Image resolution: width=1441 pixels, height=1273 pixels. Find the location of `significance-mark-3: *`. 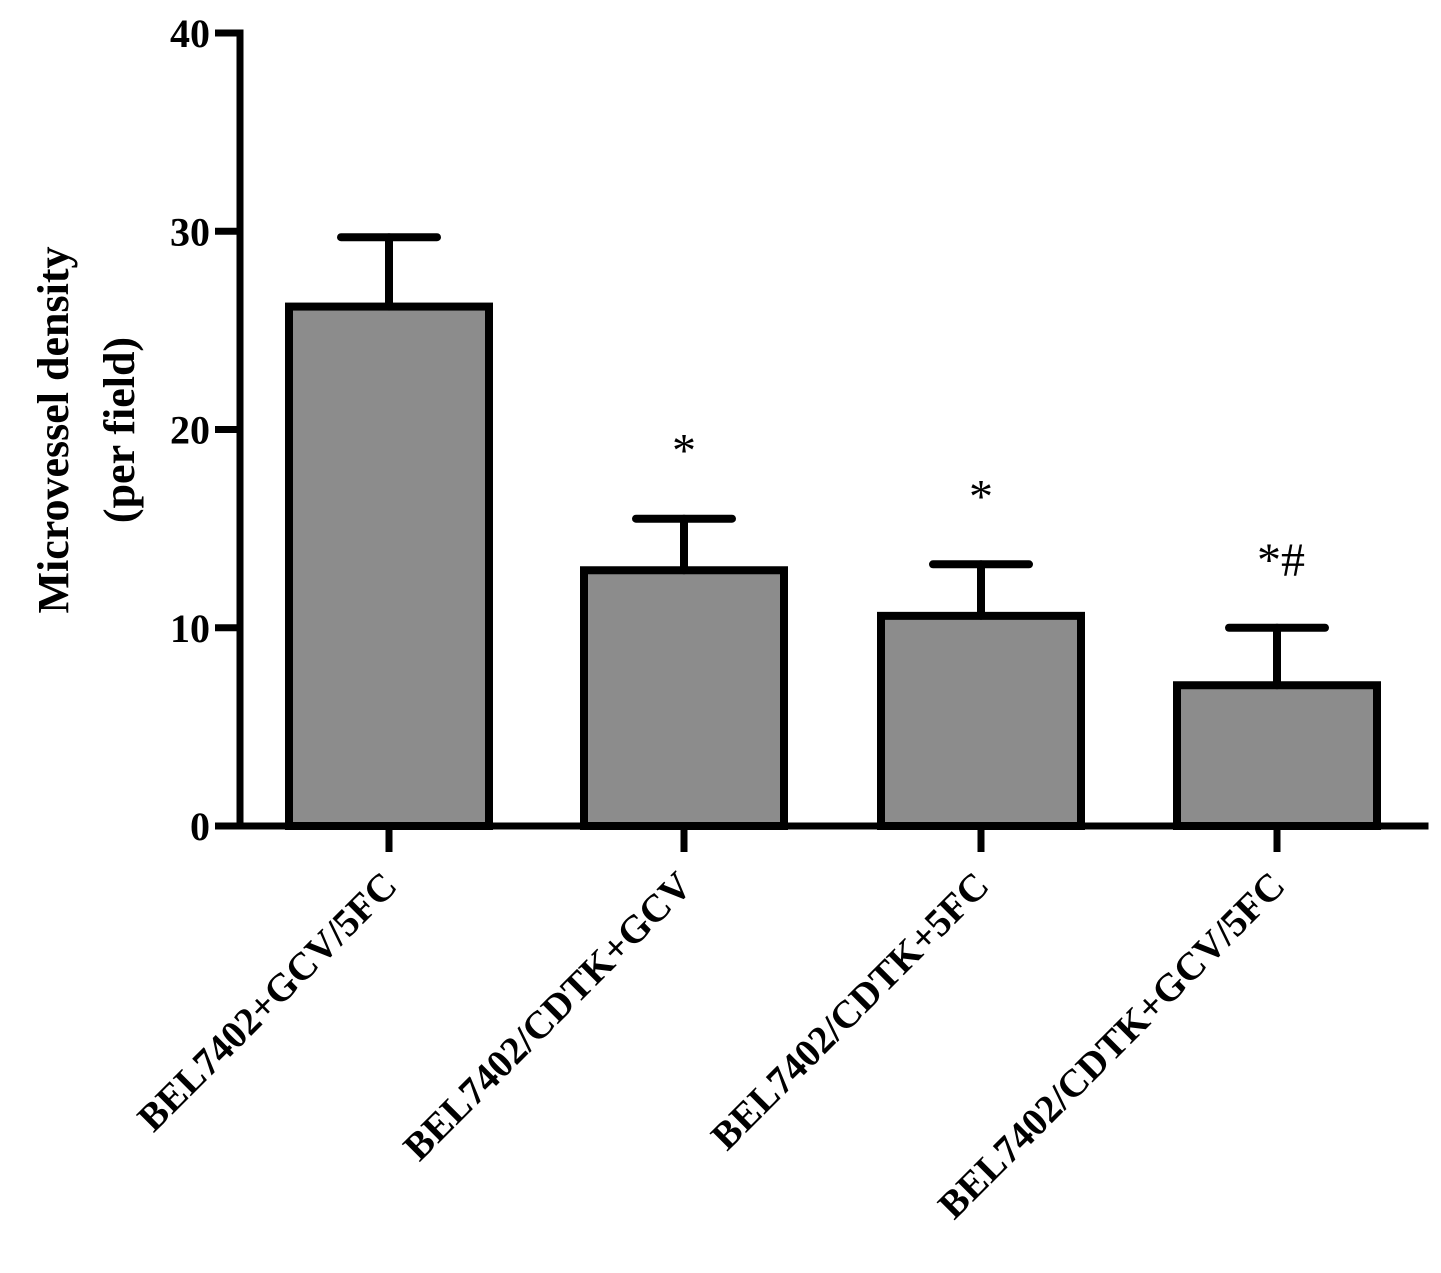

significance-mark-3: * is located at coordinates (981, 496).